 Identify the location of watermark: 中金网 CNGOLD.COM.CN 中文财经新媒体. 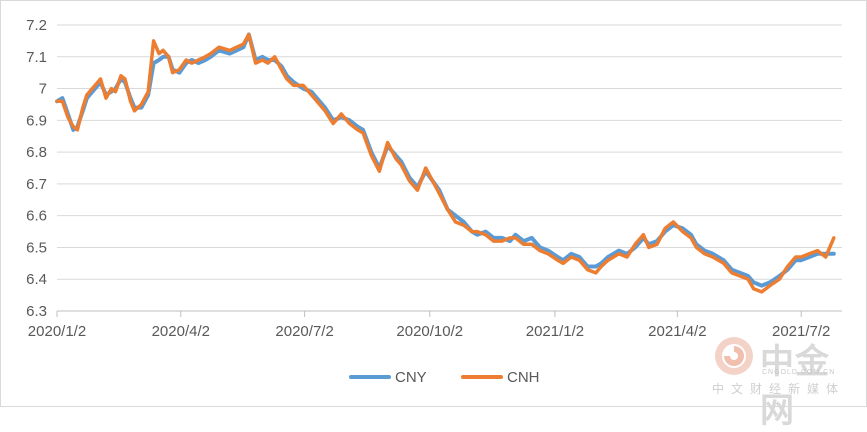
(785, 381).